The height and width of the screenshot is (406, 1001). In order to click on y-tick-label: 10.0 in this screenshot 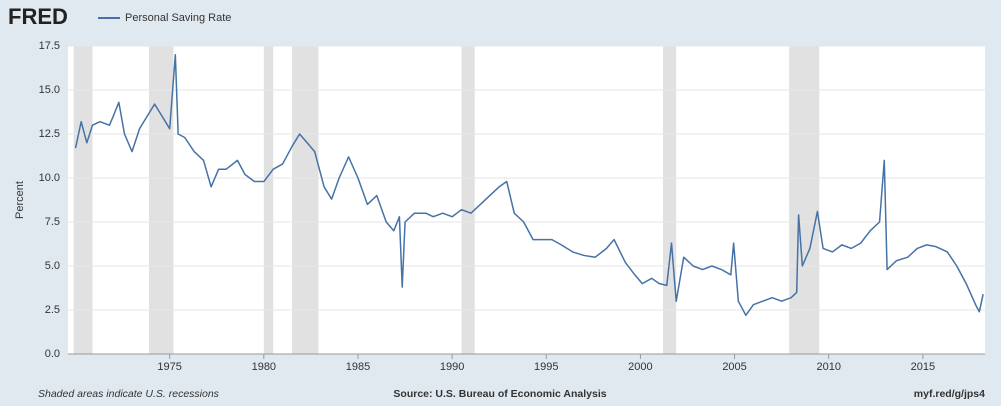, I will do `click(49, 178)`.